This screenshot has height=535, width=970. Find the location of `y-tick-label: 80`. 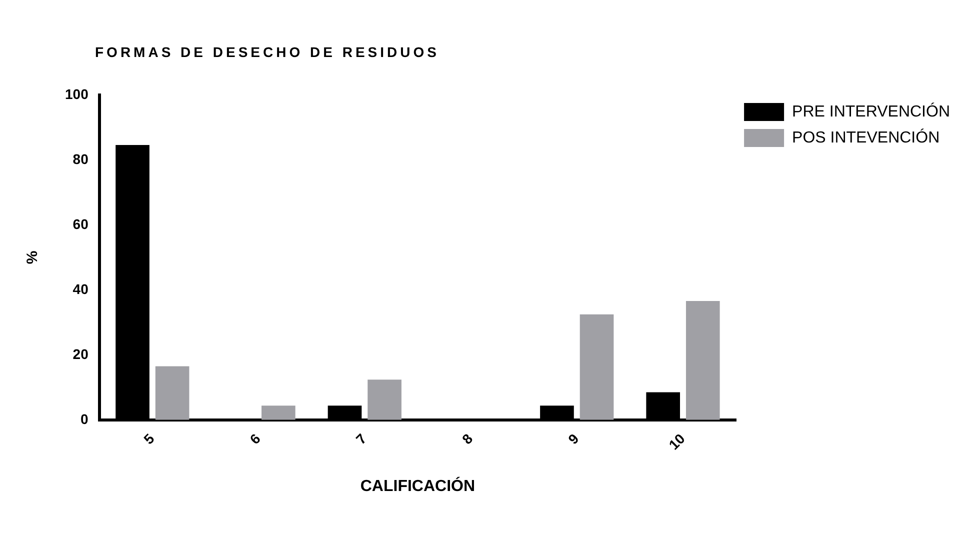

y-tick-label: 80 is located at coordinates (80, 158).